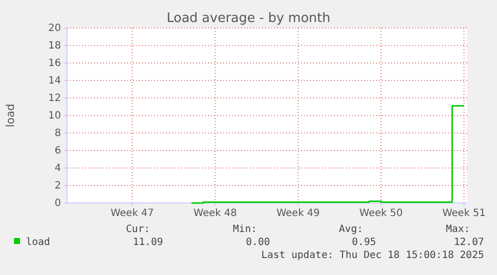  I want to click on x-tick-label: Week 49, so click(298, 214).